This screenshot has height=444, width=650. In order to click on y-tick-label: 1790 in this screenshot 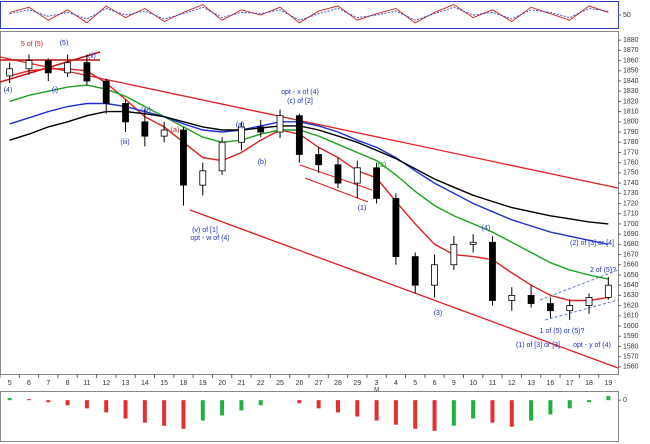, I will do `click(631, 132)`.